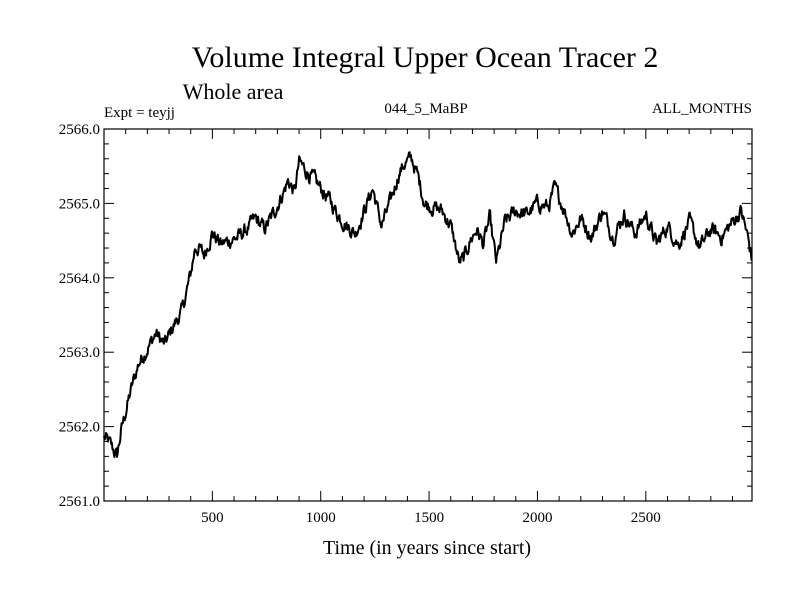 This screenshot has height=600, width=800. I want to click on experiment-label: Expt = teyjj, so click(139, 113).